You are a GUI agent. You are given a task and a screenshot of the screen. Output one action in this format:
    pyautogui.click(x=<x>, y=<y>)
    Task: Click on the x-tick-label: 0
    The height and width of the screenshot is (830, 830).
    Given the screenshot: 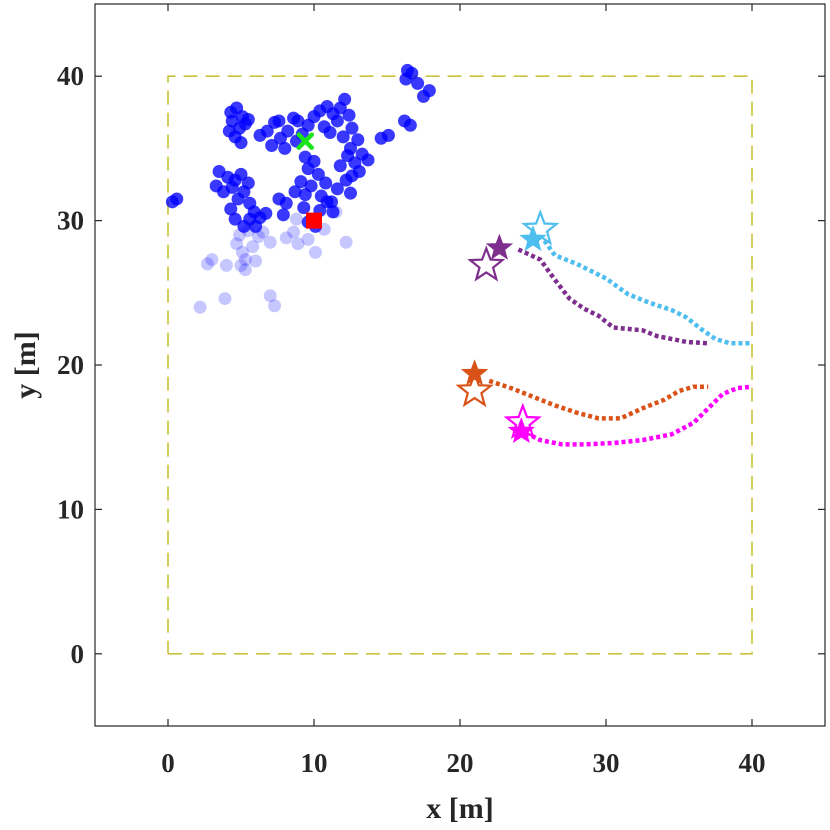 What is the action you would take?
    pyautogui.click(x=168, y=763)
    